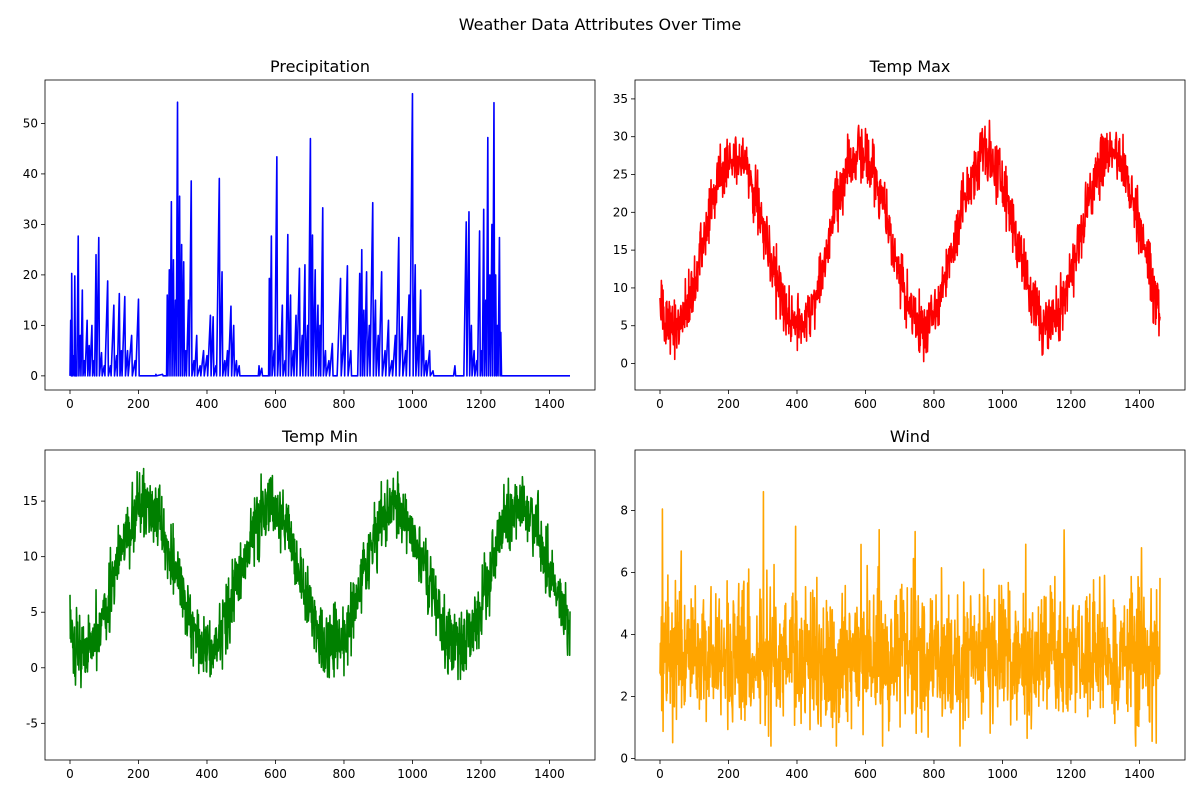  What do you see at coordinates (30, 123) in the screenshot?
I see `y-tick-label: 50` at bounding box center [30, 123].